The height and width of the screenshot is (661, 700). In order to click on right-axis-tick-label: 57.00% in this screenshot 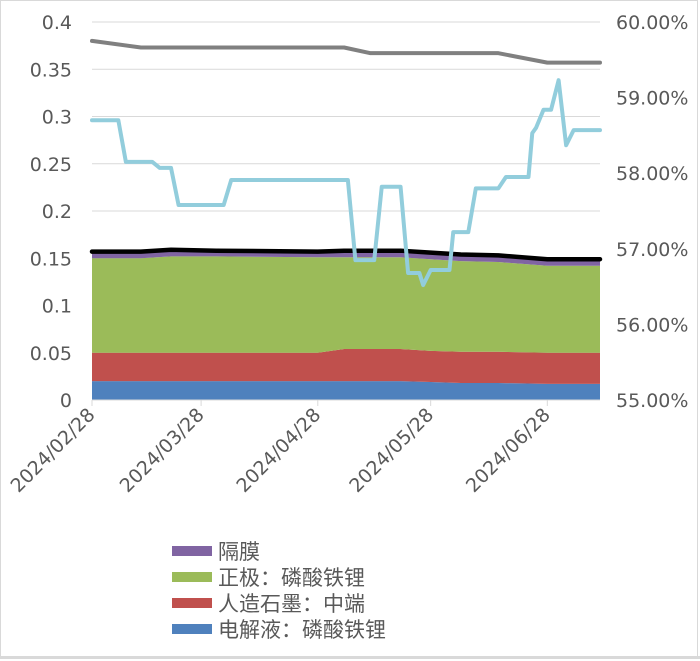, I will do `click(652, 250)`.